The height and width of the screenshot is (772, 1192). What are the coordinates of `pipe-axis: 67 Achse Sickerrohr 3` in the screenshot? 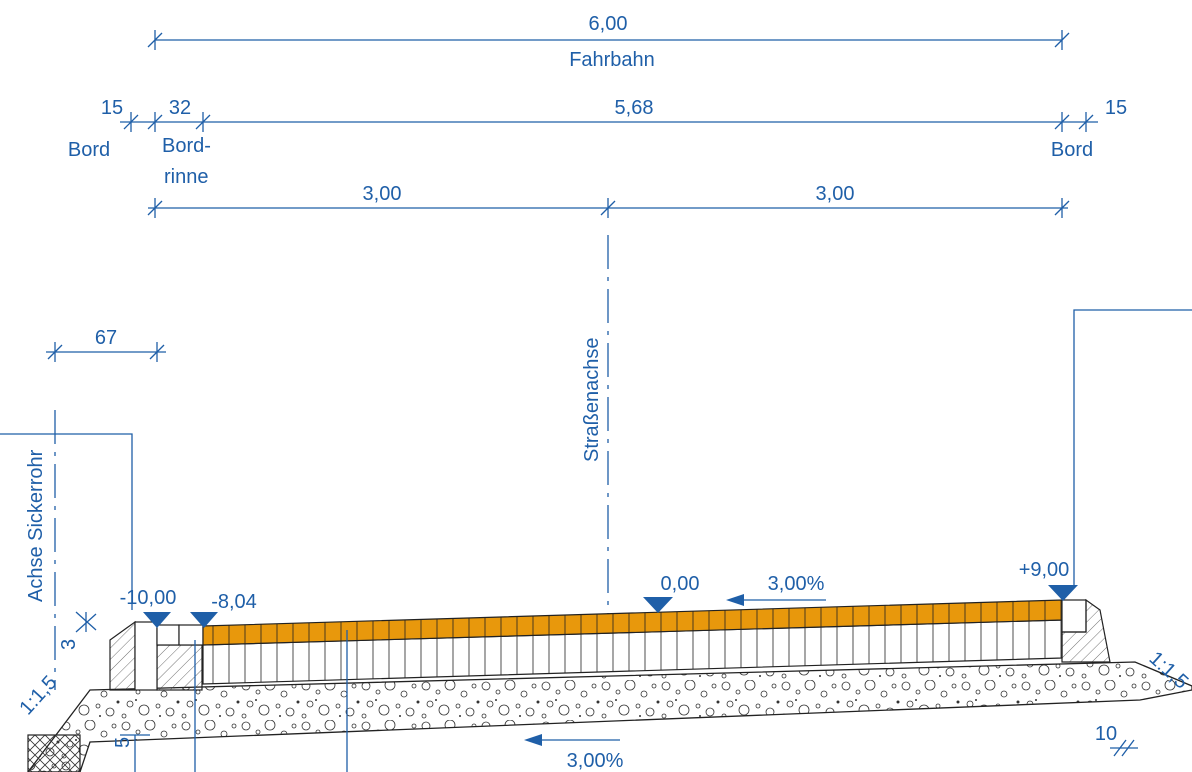 It's located at (83, 508).